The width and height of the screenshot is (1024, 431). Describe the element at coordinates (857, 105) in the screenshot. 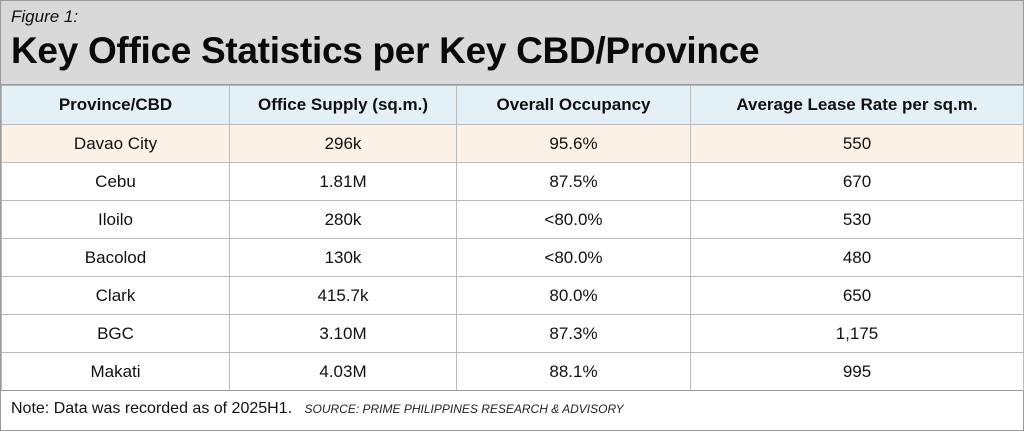

I see `column-header: Average Lease Rate per sq.m.` at that location.